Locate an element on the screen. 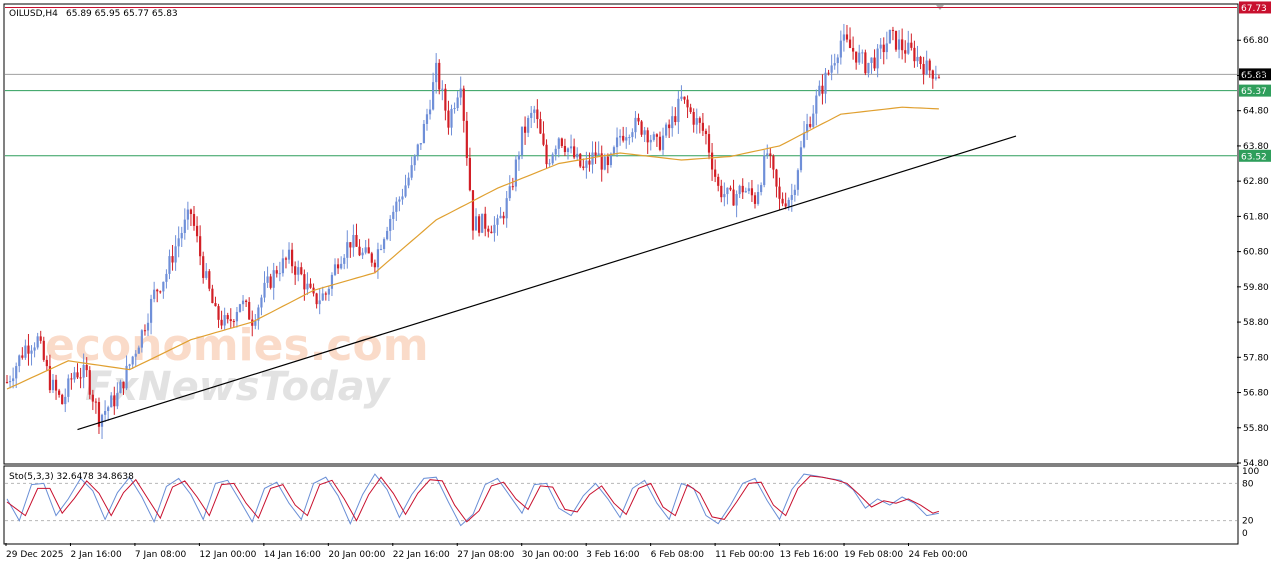 Image resolution: width=1280 pixels, height=567 pixels. stoch-main-line is located at coordinates (472, 500).